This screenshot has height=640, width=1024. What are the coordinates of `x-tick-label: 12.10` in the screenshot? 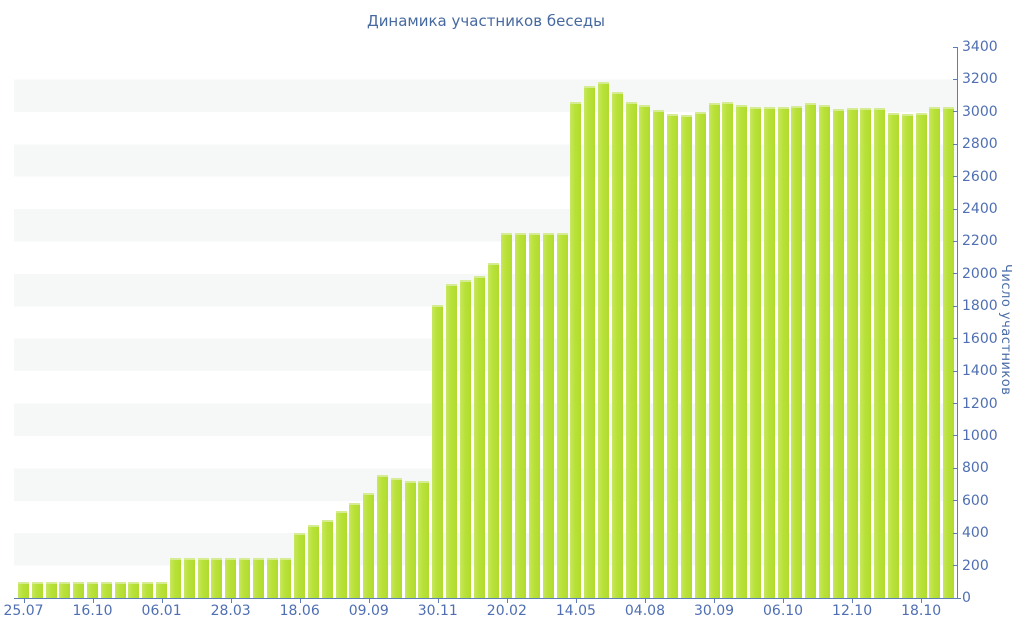 It's located at (852, 611).